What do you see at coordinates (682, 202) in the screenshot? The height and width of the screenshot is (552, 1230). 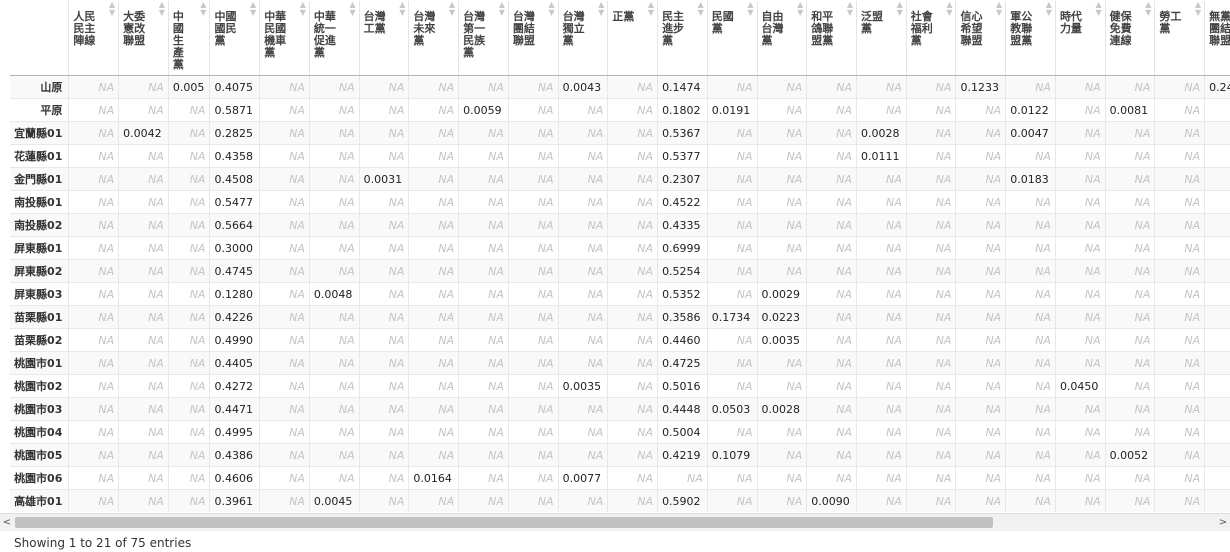 I see `value-cell: 0.4522` at bounding box center [682, 202].